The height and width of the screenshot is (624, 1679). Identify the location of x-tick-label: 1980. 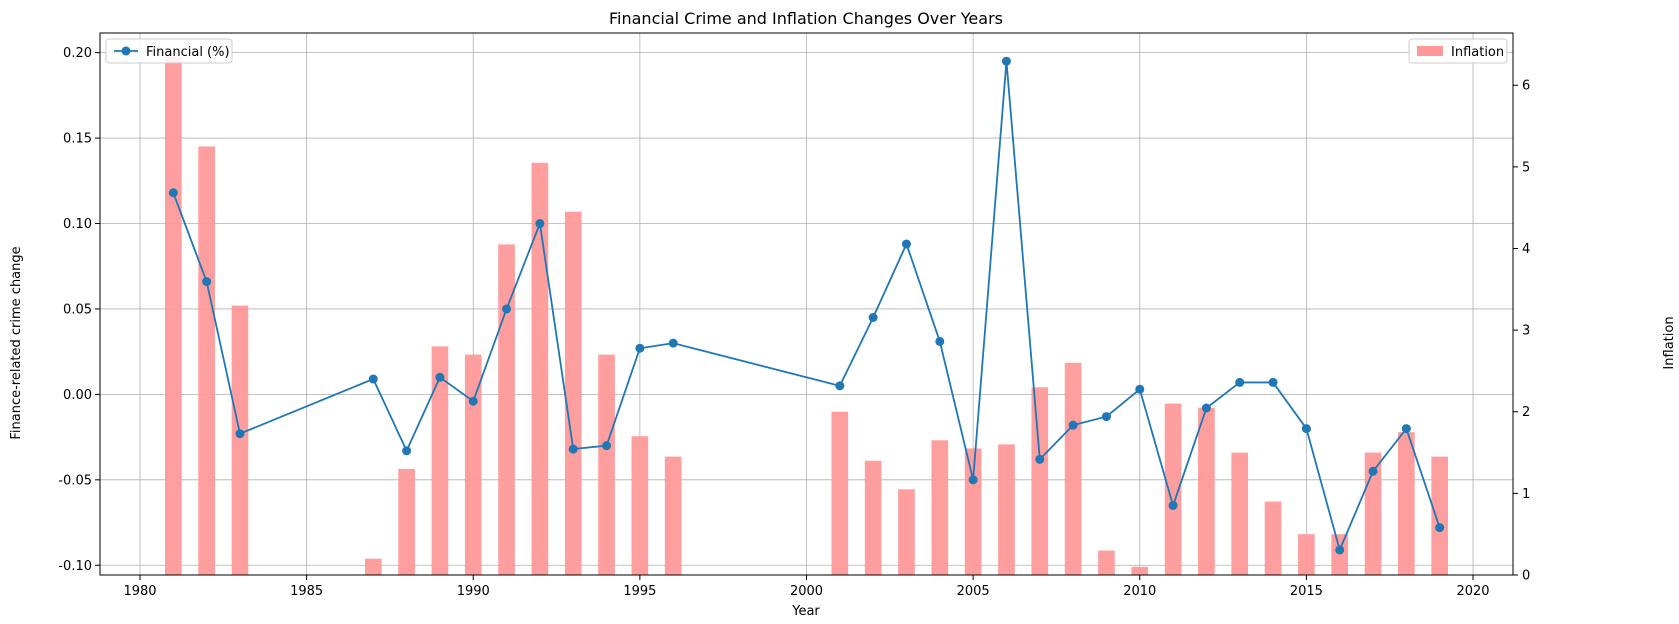
(139, 591).